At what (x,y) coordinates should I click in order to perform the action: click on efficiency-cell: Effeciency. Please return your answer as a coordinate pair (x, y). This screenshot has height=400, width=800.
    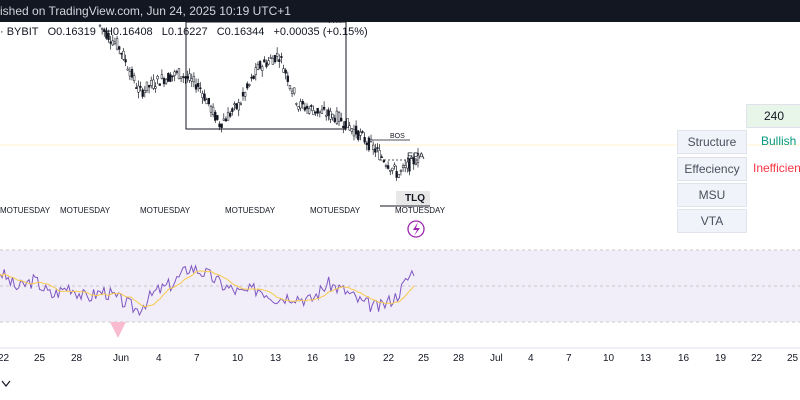
    Looking at the image, I should click on (712, 169).